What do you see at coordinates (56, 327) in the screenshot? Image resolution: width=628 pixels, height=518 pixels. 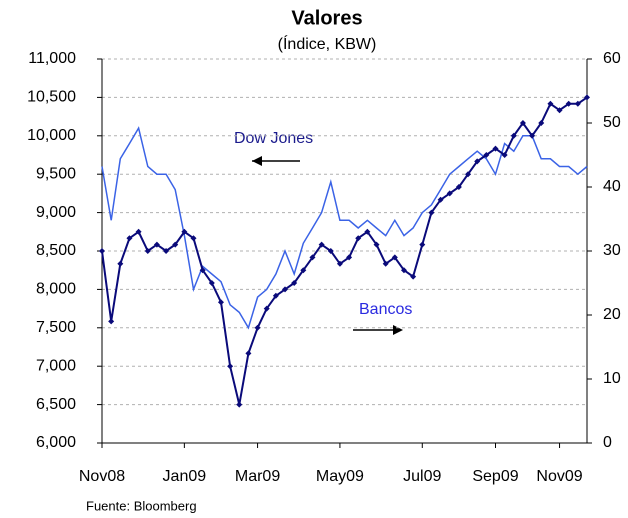 I see `y-tick-label: 7,500` at bounding box center [56, 327].